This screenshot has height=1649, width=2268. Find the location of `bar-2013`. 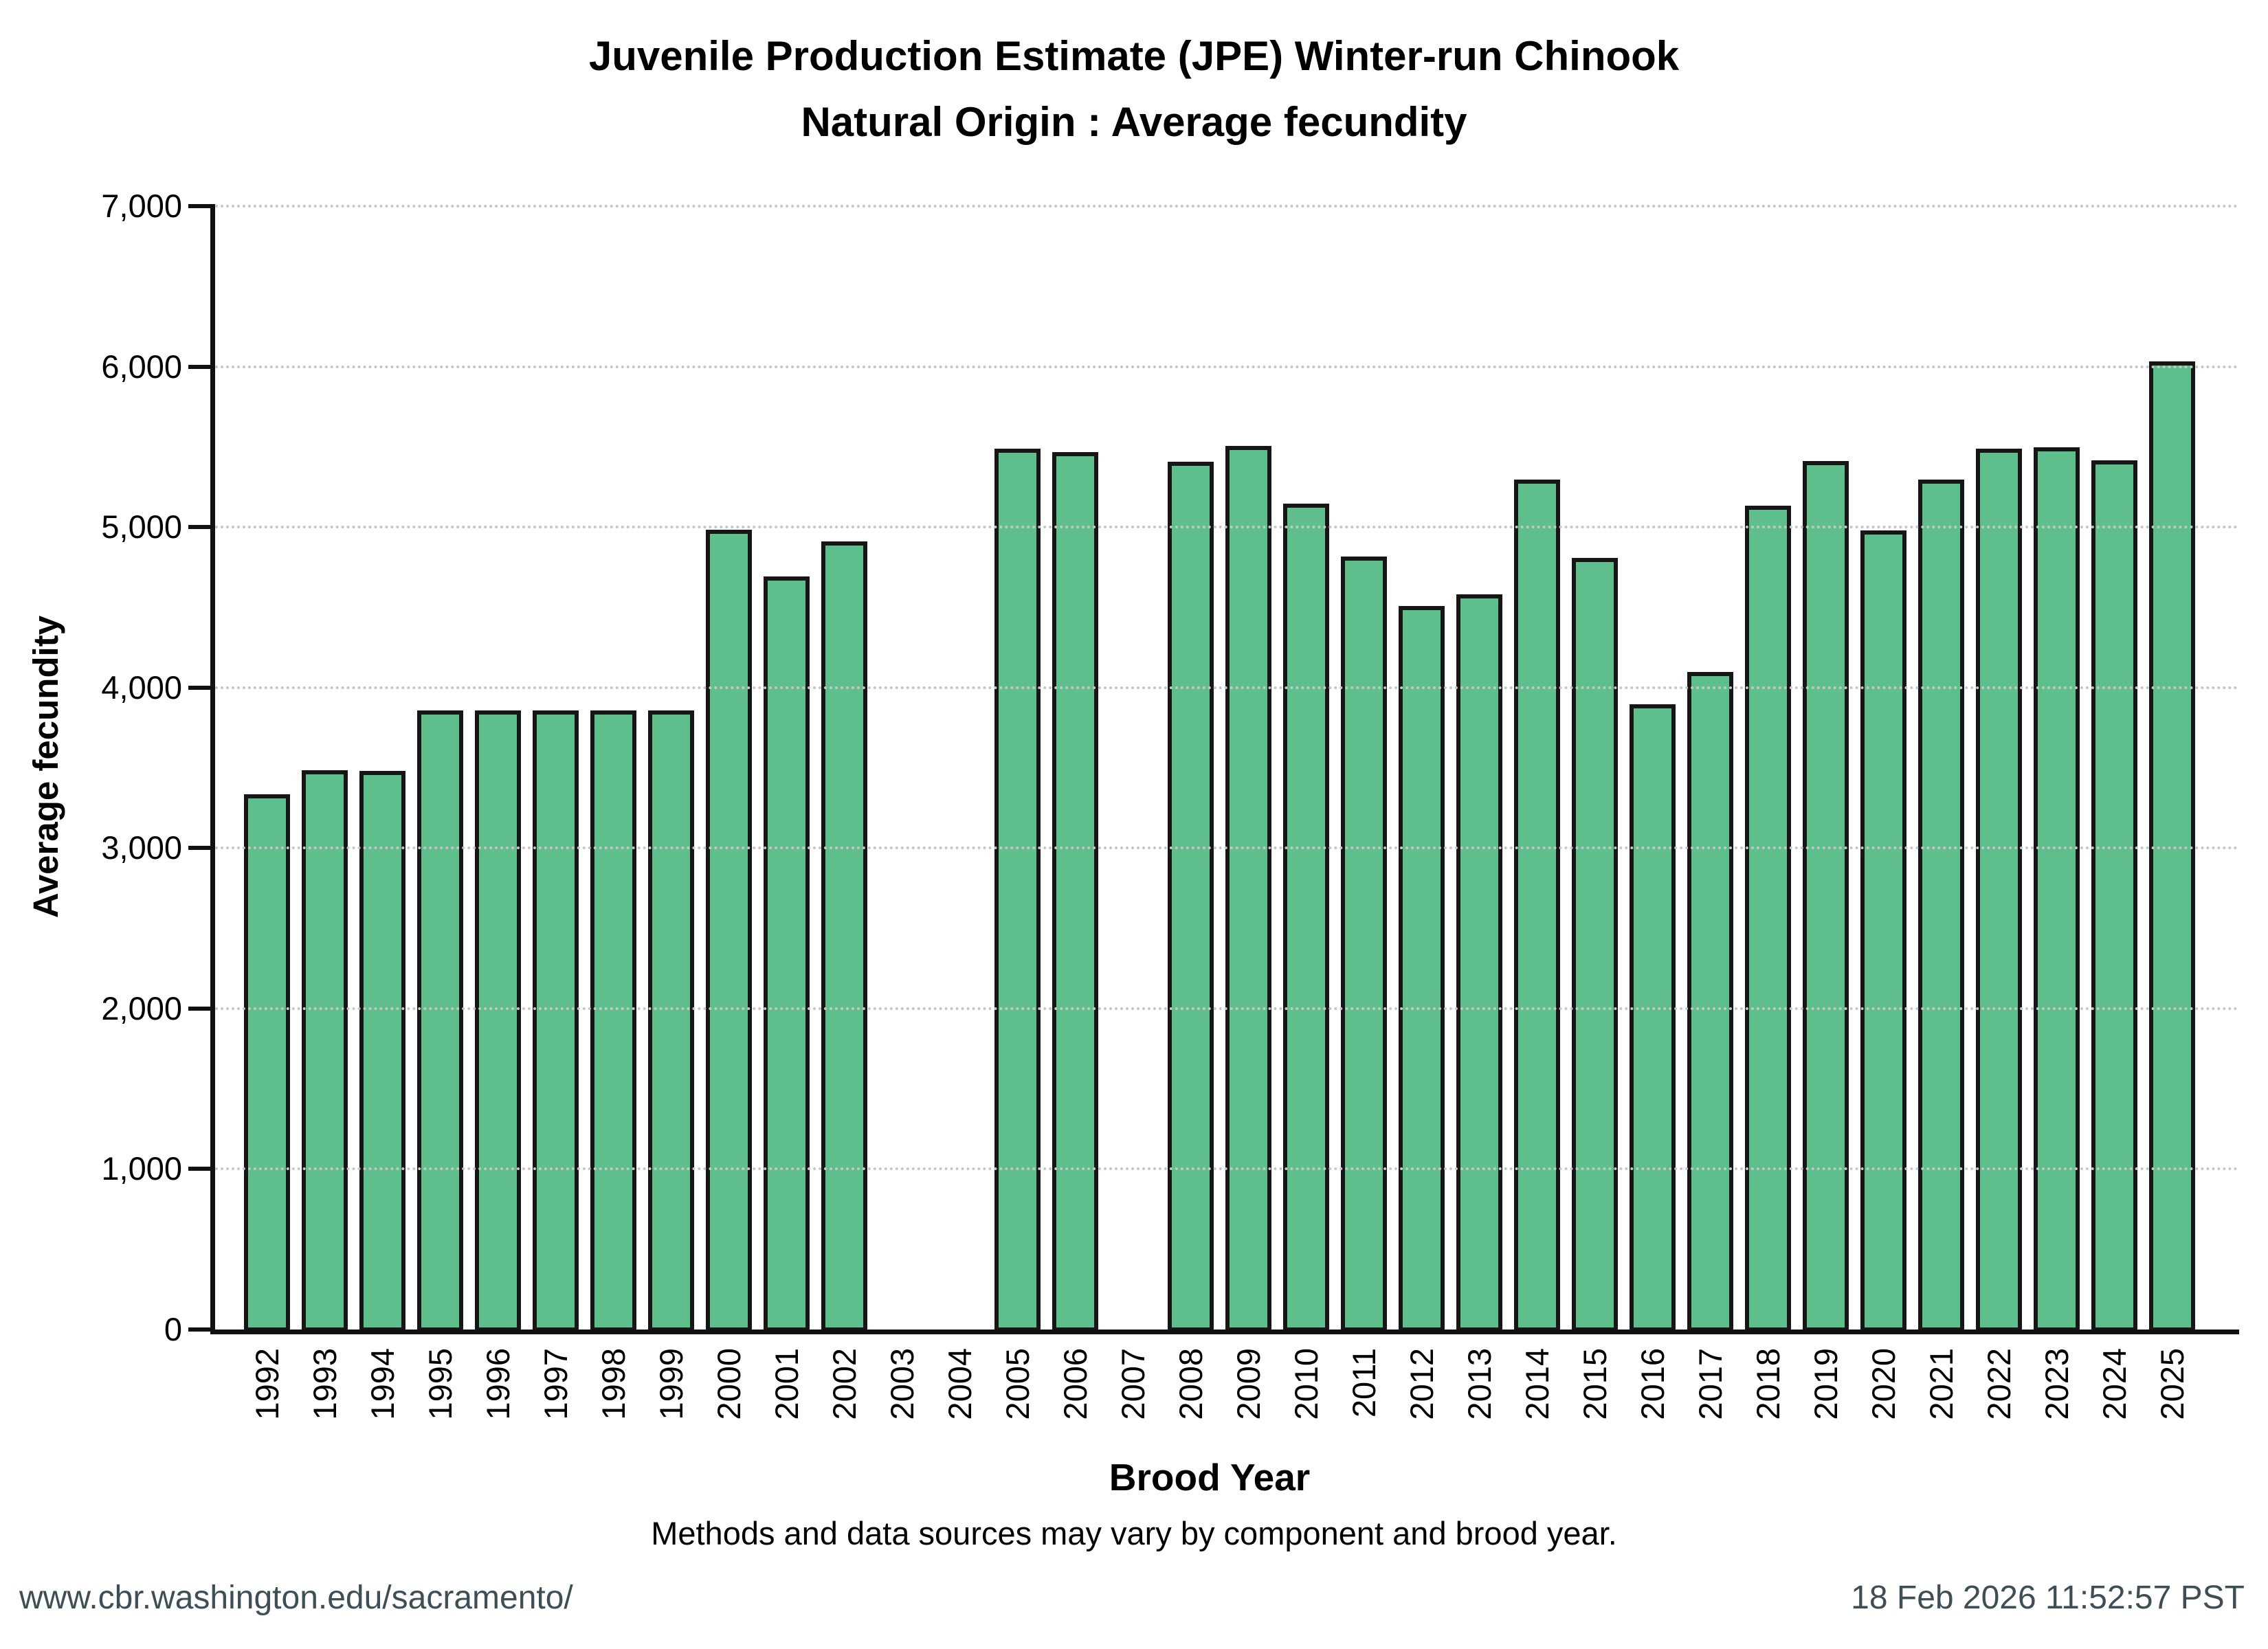

bar-2013 is located at coordinates (1479, 963).